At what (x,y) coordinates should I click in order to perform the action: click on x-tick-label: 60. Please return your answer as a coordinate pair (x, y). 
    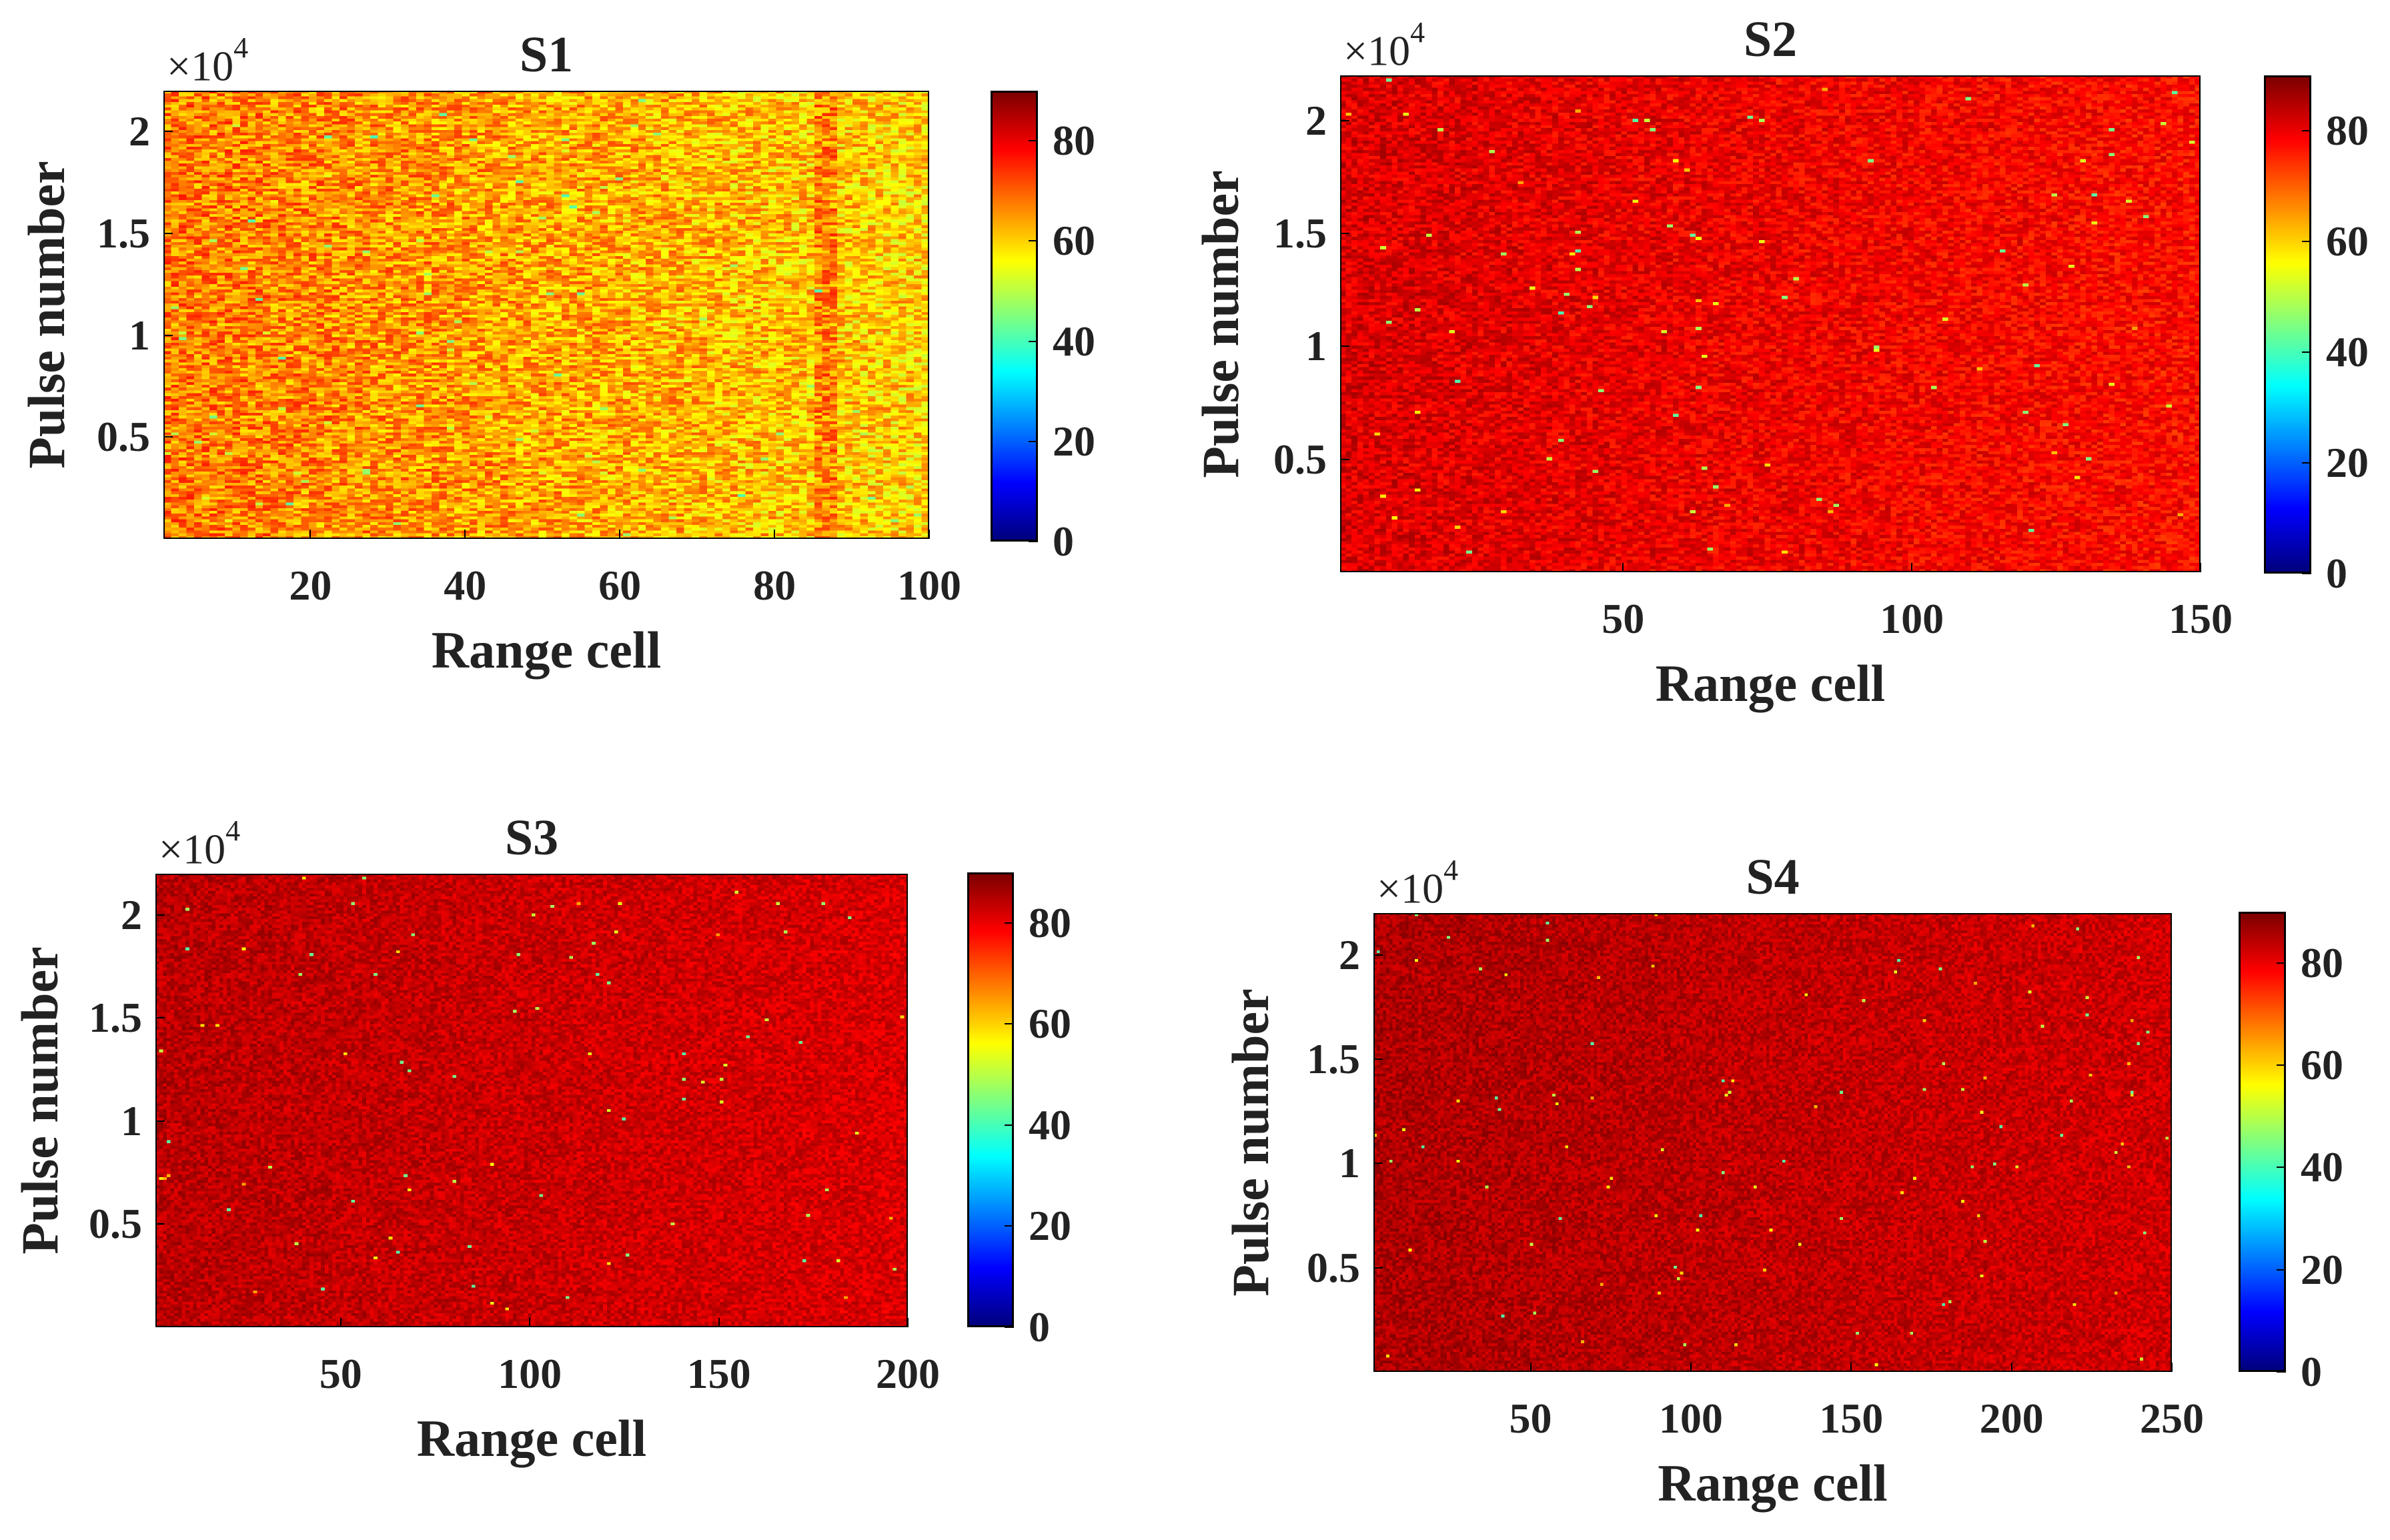
    Looking at the image, I should click on (620, 586).